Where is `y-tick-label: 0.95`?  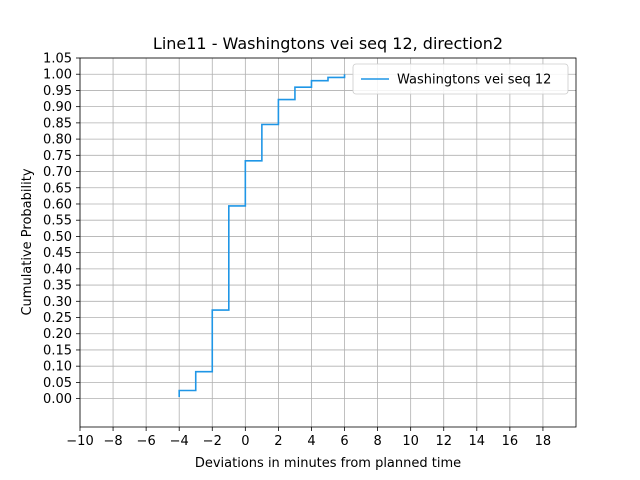 y-tick-label: 0.95 is located at coordinates (57, 91).